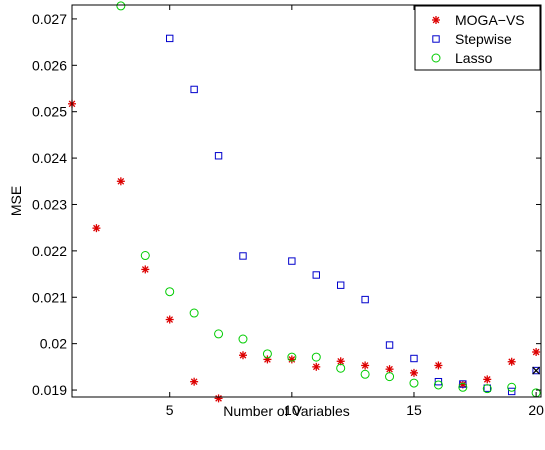  Describe the element at coordinates (483, 39) in the screenshot. I see `legend-label: Stepwise` at that location.